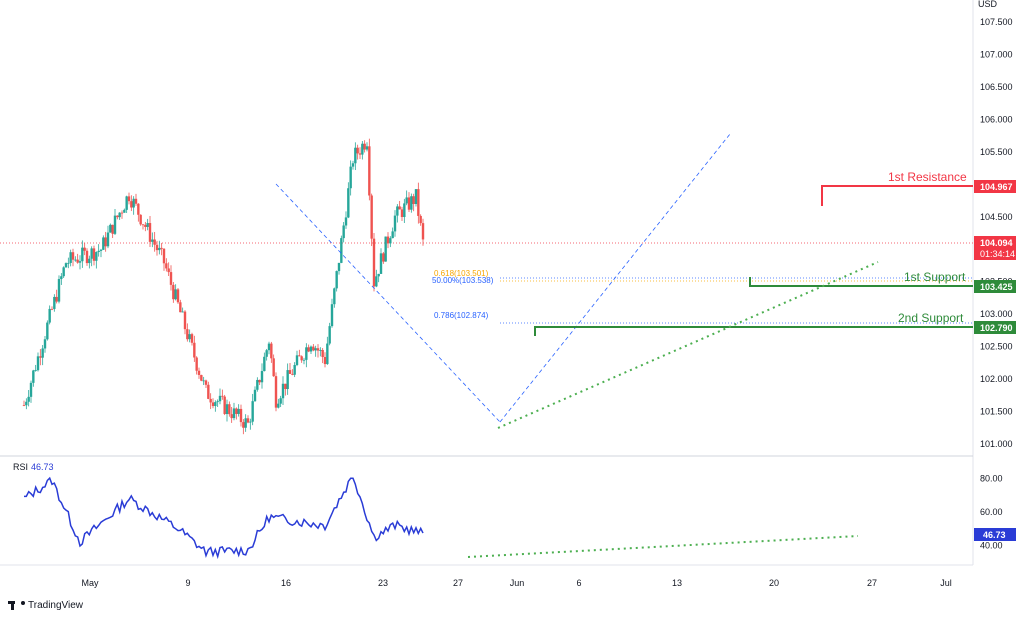  I want to click on time-axis-label: 27, so click(872, 583).